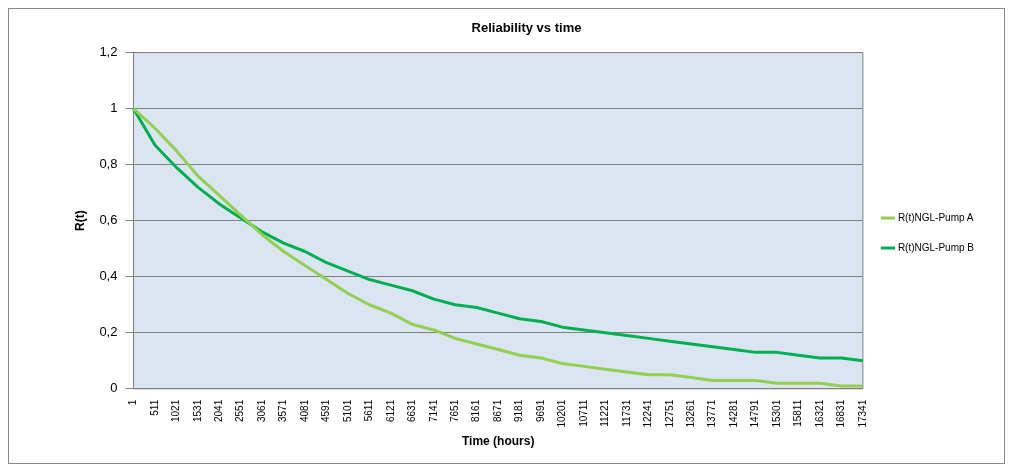  What do you see at coordinates (304, 411) in the screenshot?
I see `x-tick-label: 4081` at bounding box center [304, 411].